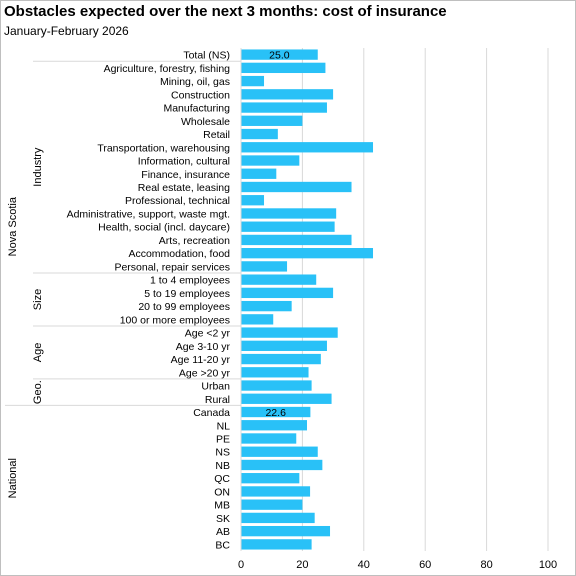 The image size is (576, 576). I want to click on category-label: Age >20 yr, so click(205, 373).